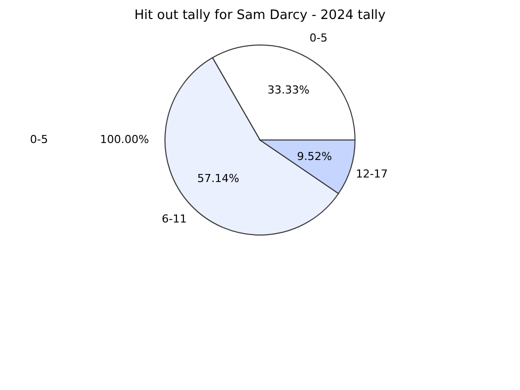 The height and width of the screenshot is (390, 520). I want to click on chart-title: Hit out tally for Sam Darcy - 2024 tally, so click(260, 15).